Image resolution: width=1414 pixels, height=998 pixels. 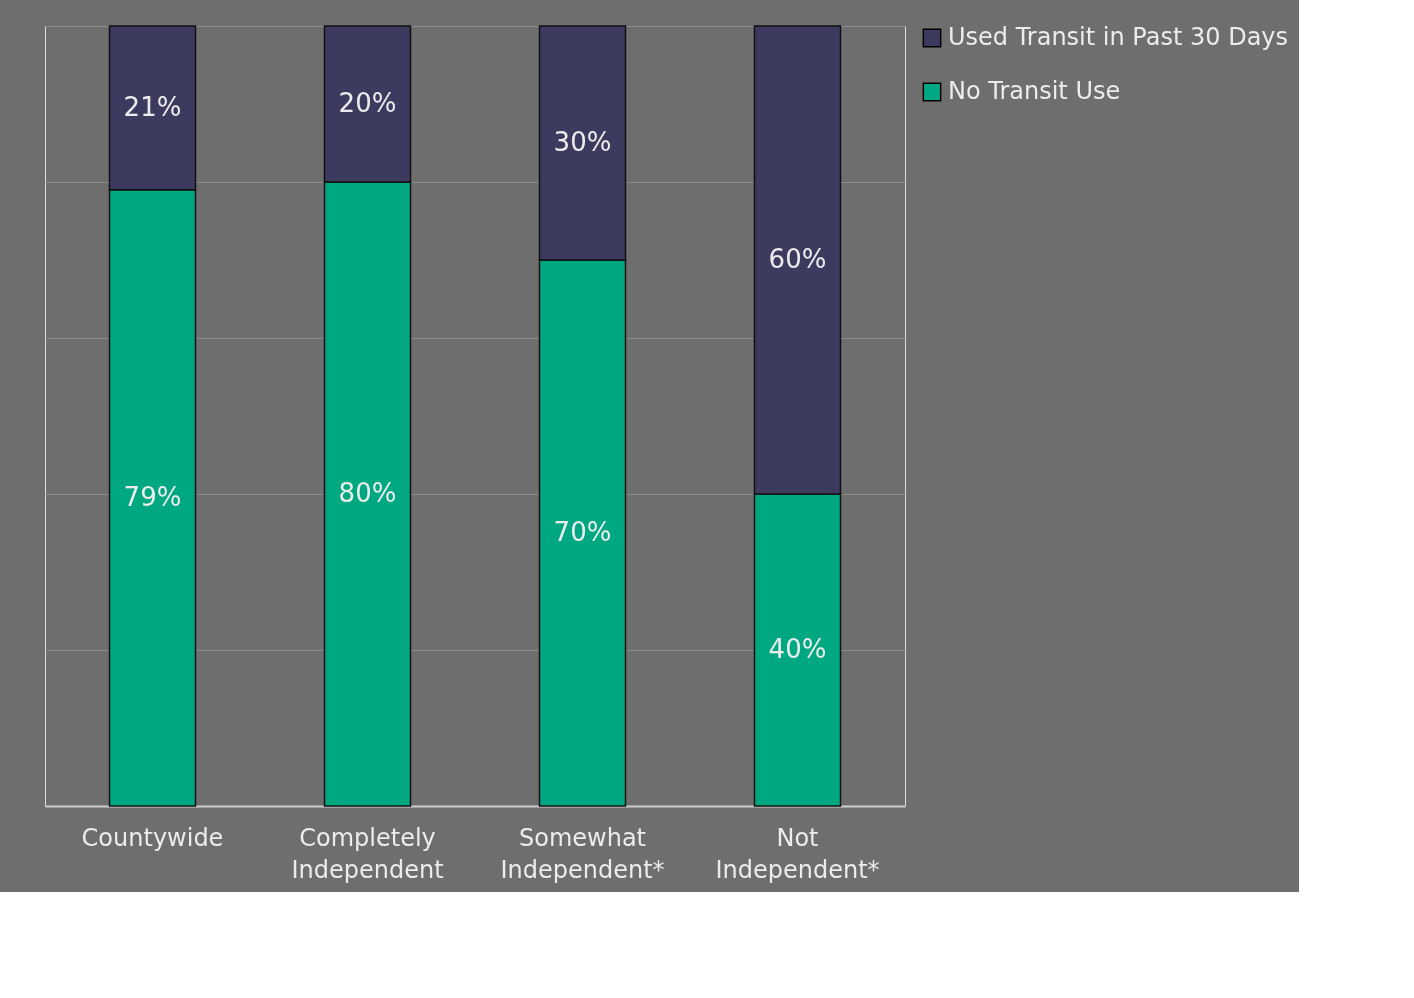 What do you see at coordinates (582, 532) in the screenshot?
I see `data-label: 70%` at bounding box center [582, 532].